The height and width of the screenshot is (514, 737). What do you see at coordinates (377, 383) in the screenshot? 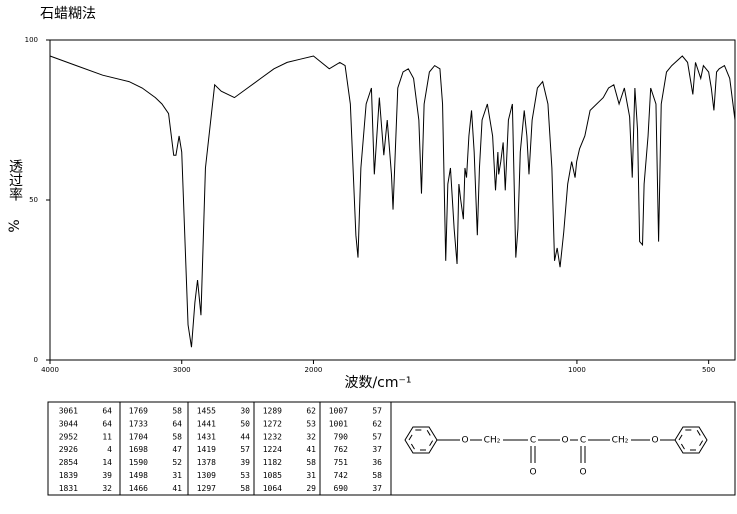
I see `x-axis-label: 波数/cm⁻¹` at bounding box center [377, 383].